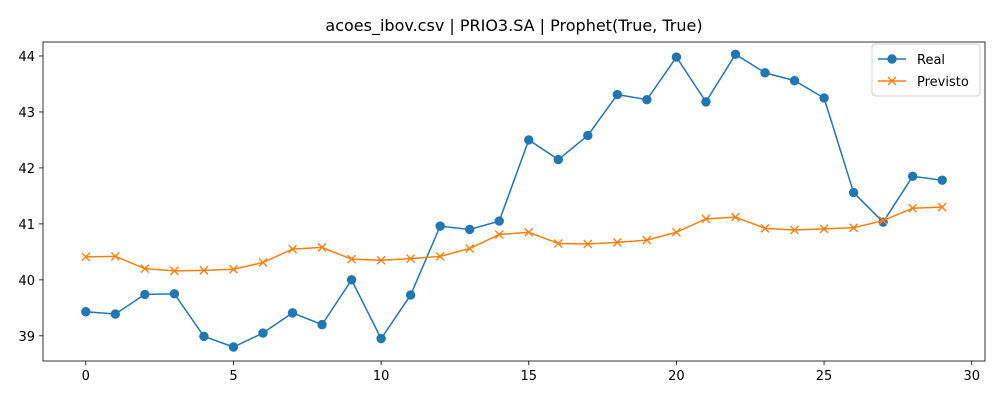 The height and width of the screenshot is (400, 1000). Describe the element at coordinates (892, 59) in the screenshot. I see `legend-marker-real` at that location.